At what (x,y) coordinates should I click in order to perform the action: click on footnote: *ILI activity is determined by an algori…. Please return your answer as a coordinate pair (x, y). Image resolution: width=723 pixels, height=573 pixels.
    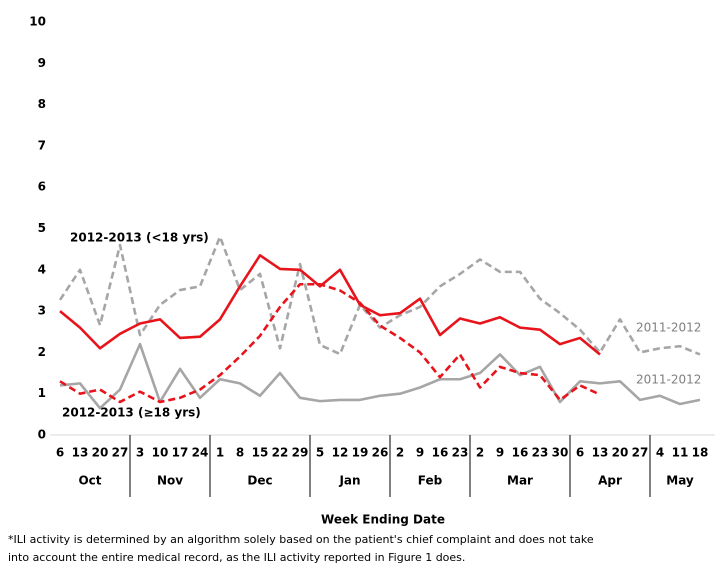
    Looking at the image, I should click on (301, 539).